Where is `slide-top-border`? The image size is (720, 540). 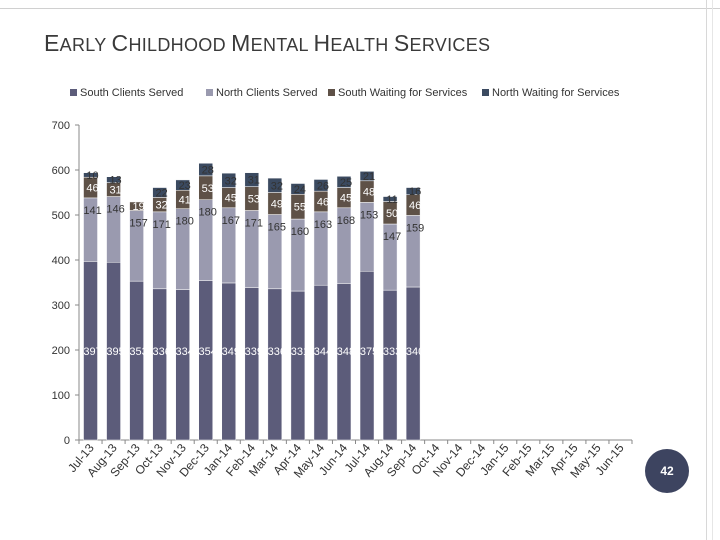
slide-top-border is located at coordinates (360, 4).